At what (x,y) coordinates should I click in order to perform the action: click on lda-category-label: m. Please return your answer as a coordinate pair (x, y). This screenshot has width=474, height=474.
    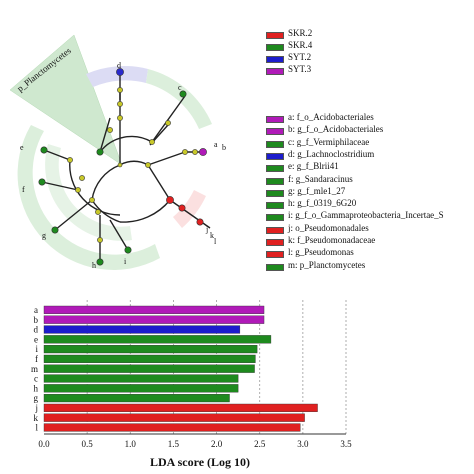
    Looking at the image, I should click on (34, 369).